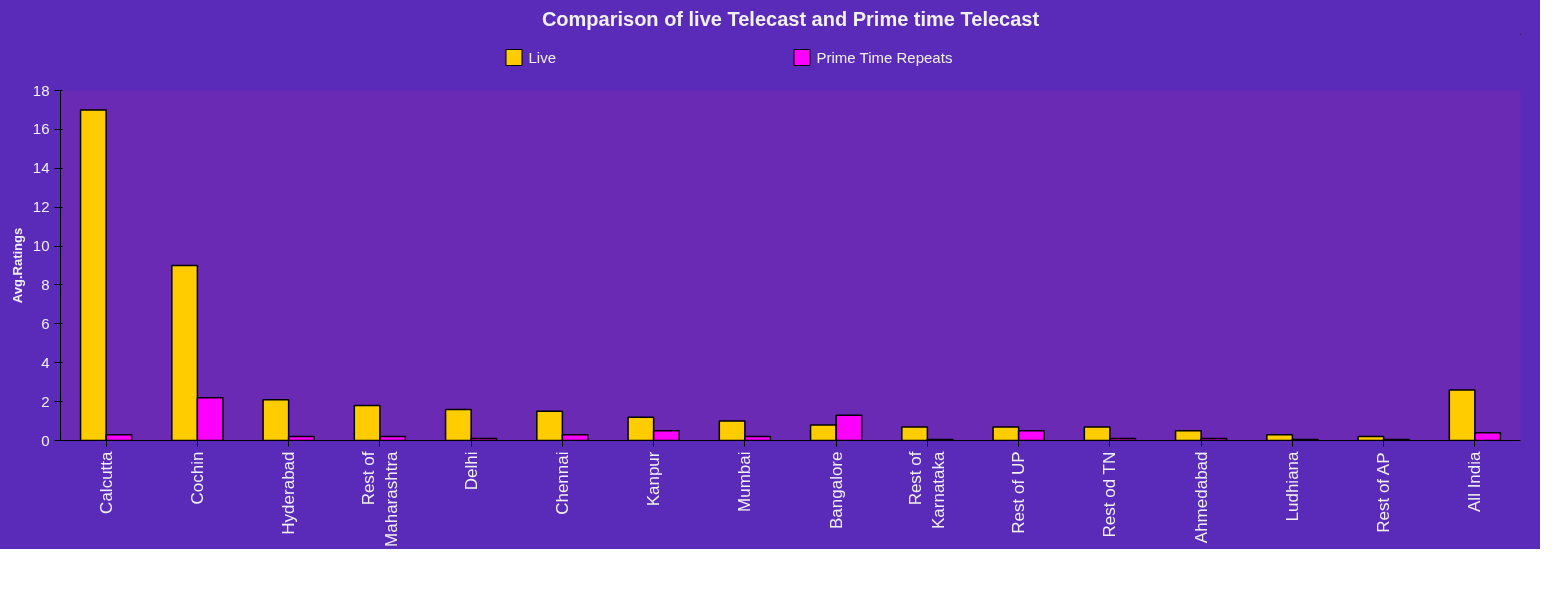 The image size is (1565, 603). I want to click on x-tick-label: Hyderabad, so click(289, 493).